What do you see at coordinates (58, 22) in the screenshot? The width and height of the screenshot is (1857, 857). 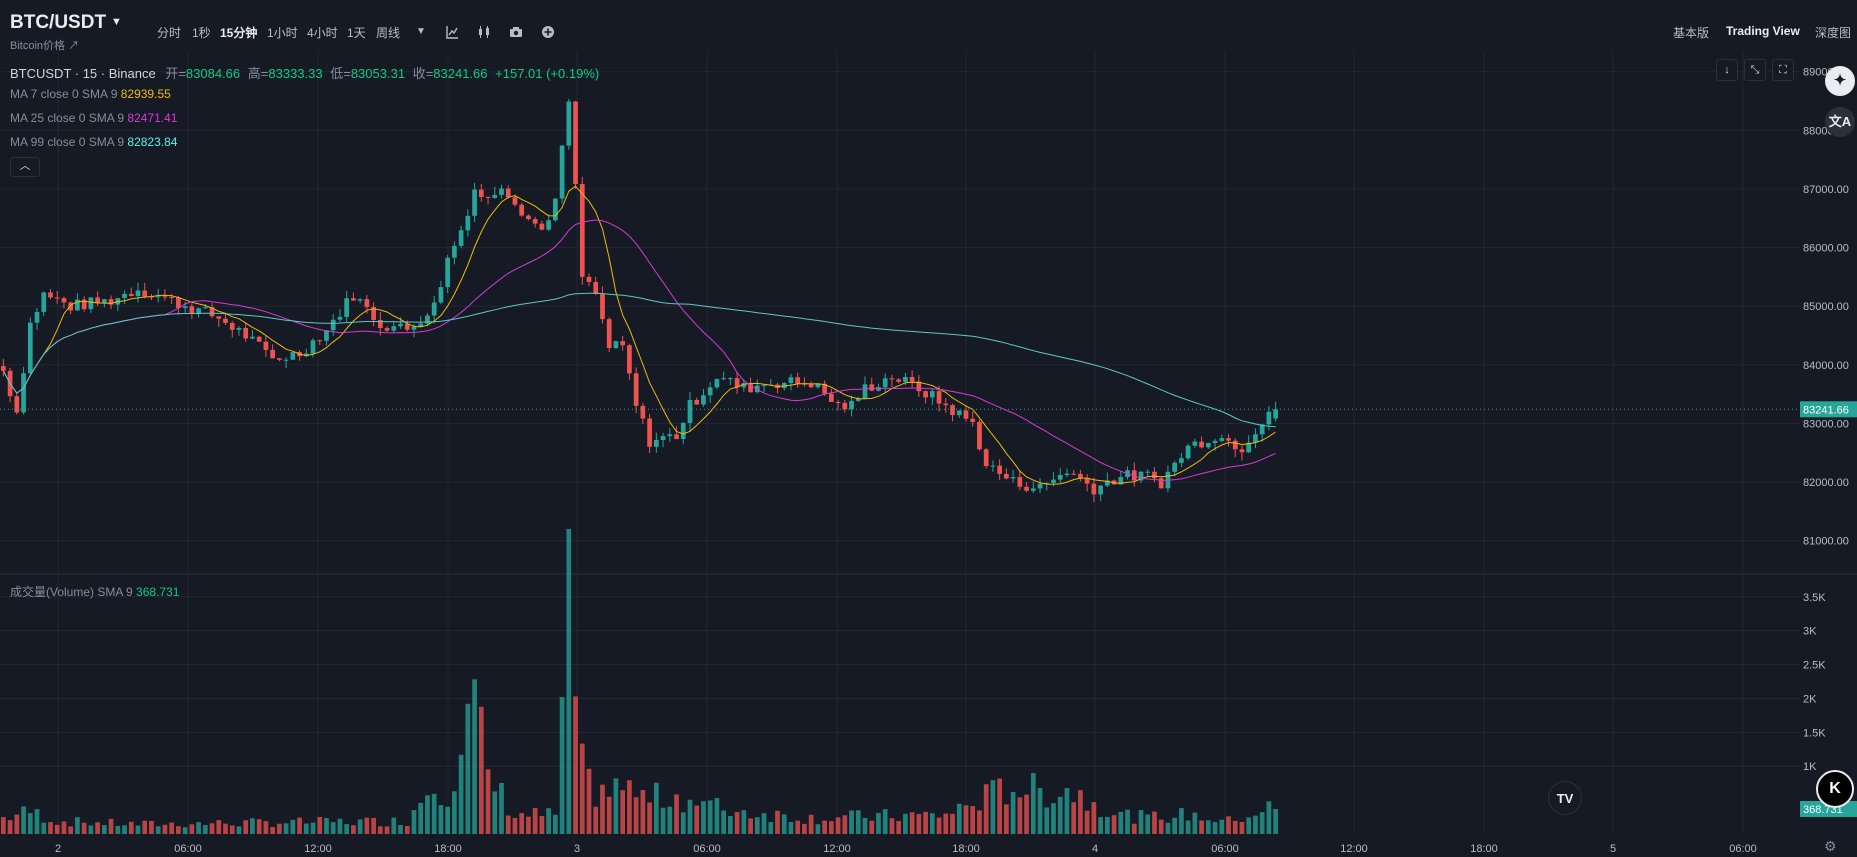 I see `symbol-title: BTC/USDT` at bounding box center [58, 22].